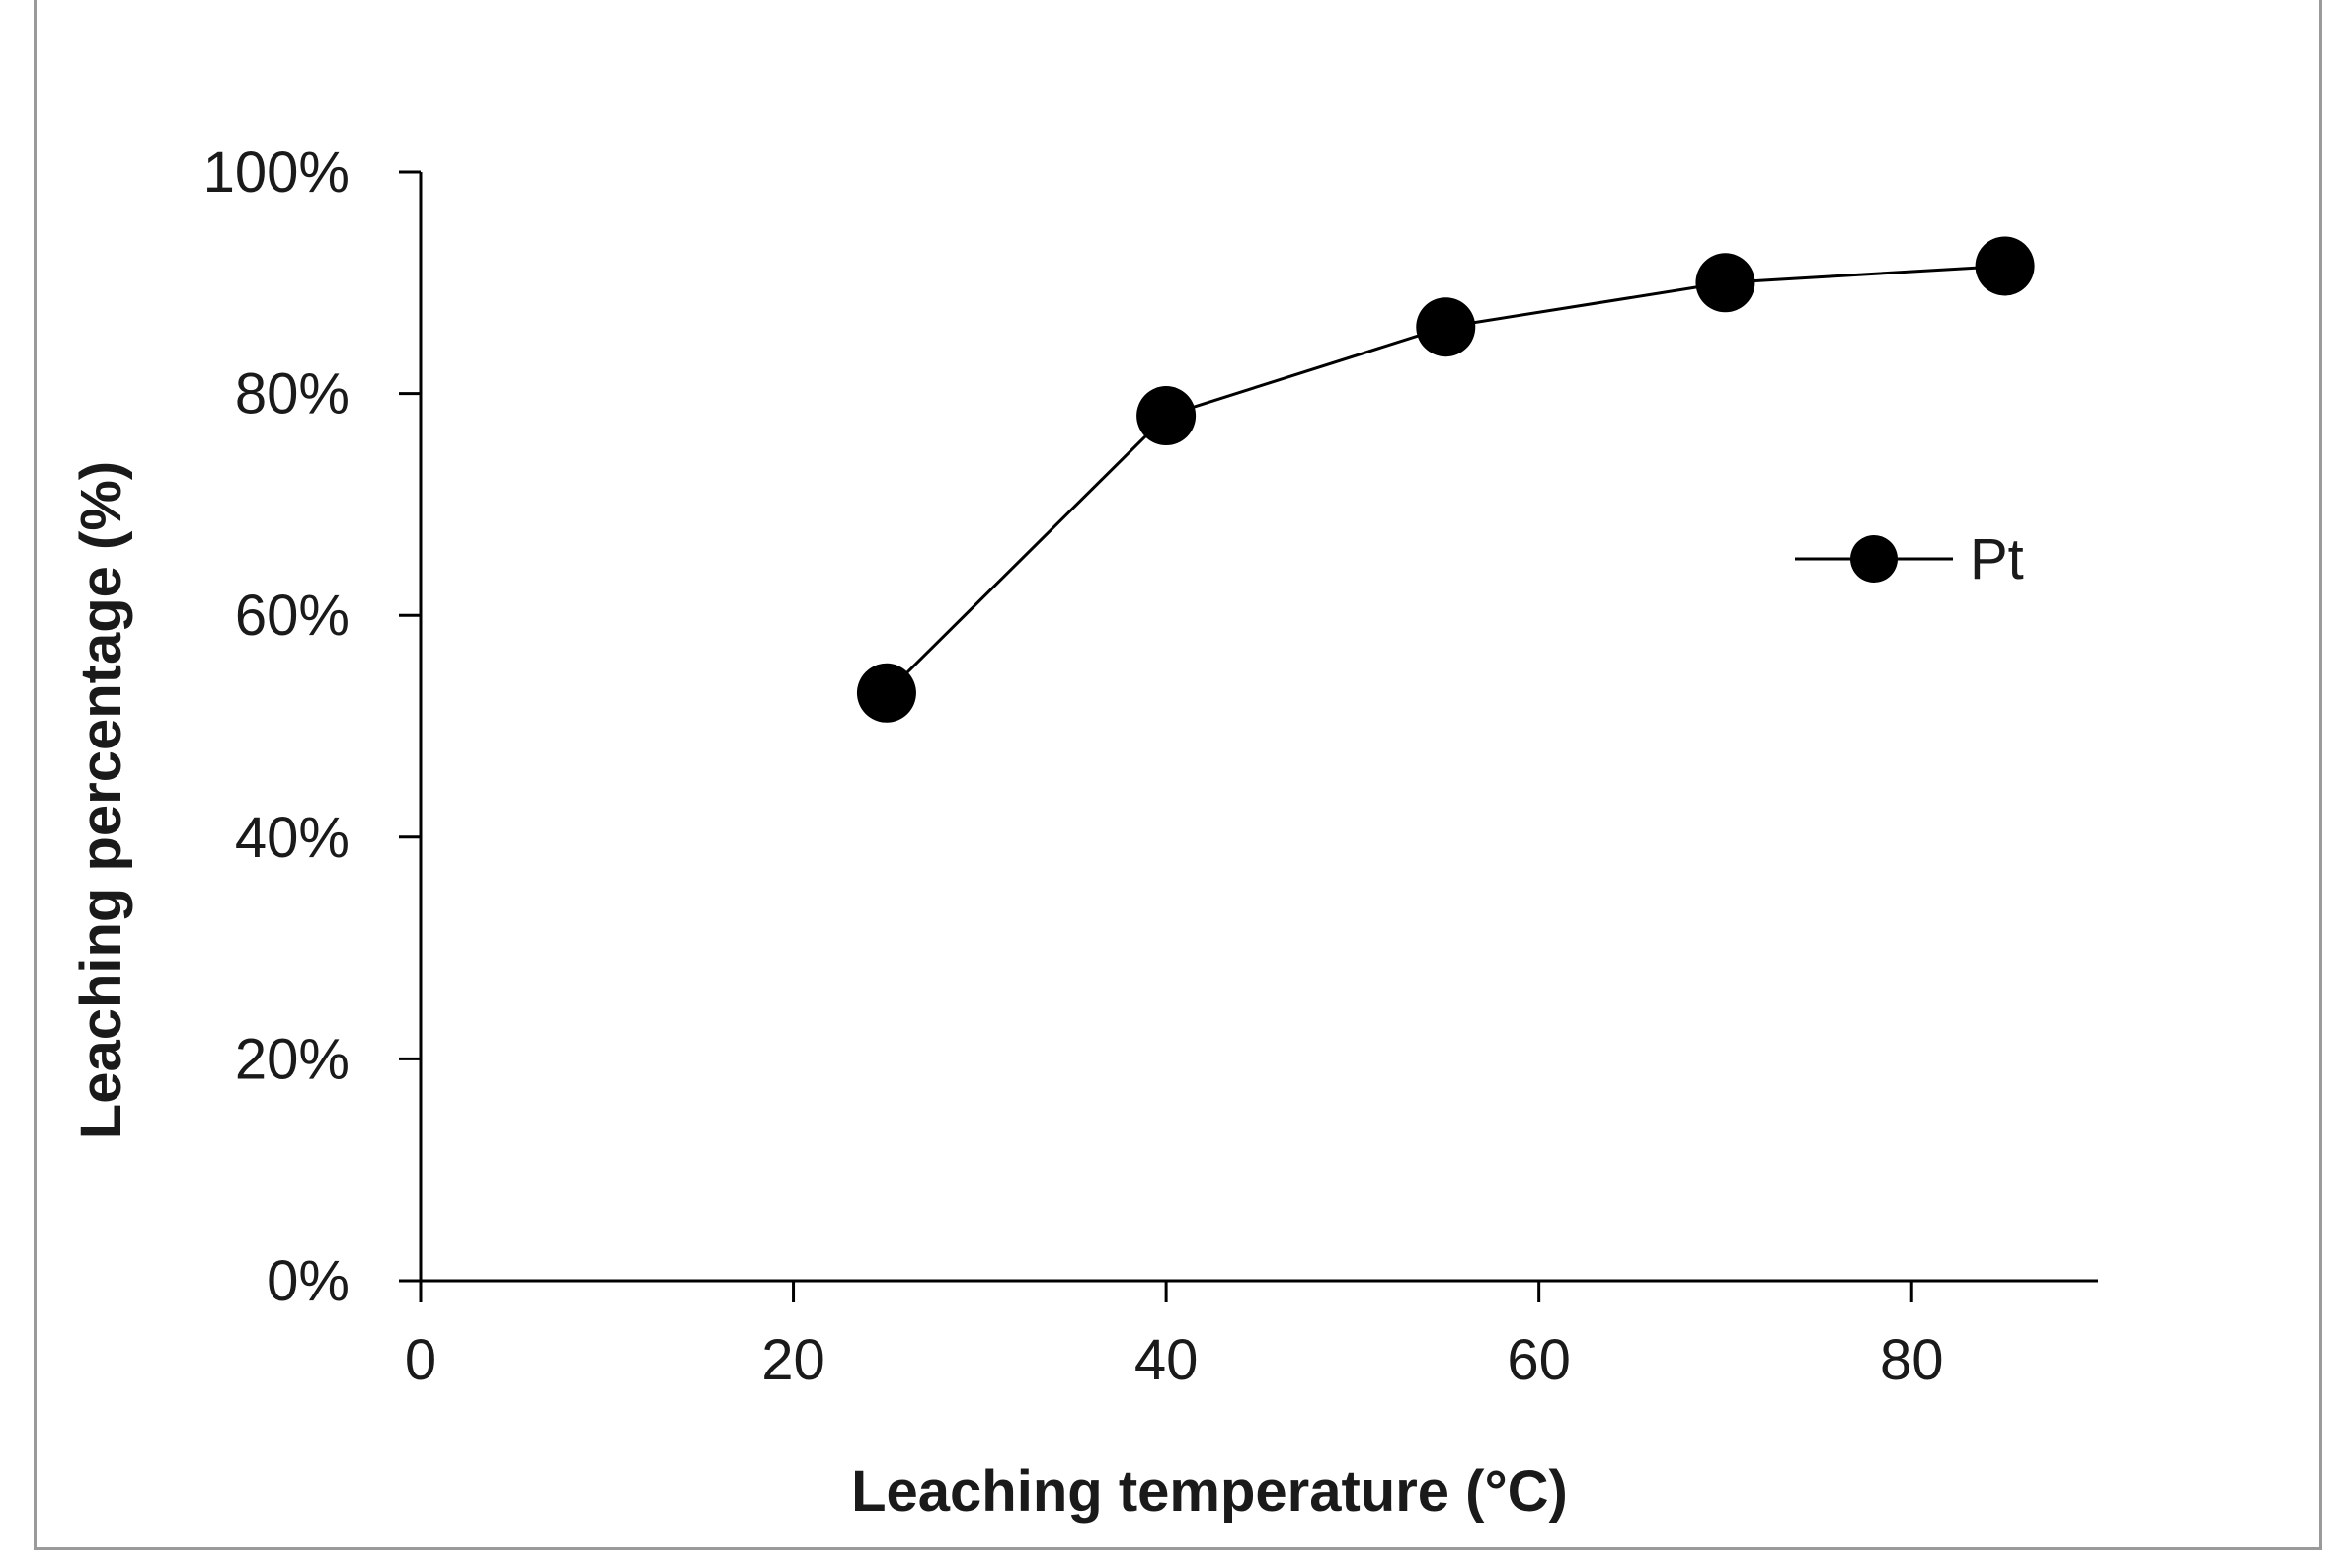 This screenshot has width=2338, height=1568. I want to click on x-axis: 0 20 40 60 80, so click(1248, 1335).